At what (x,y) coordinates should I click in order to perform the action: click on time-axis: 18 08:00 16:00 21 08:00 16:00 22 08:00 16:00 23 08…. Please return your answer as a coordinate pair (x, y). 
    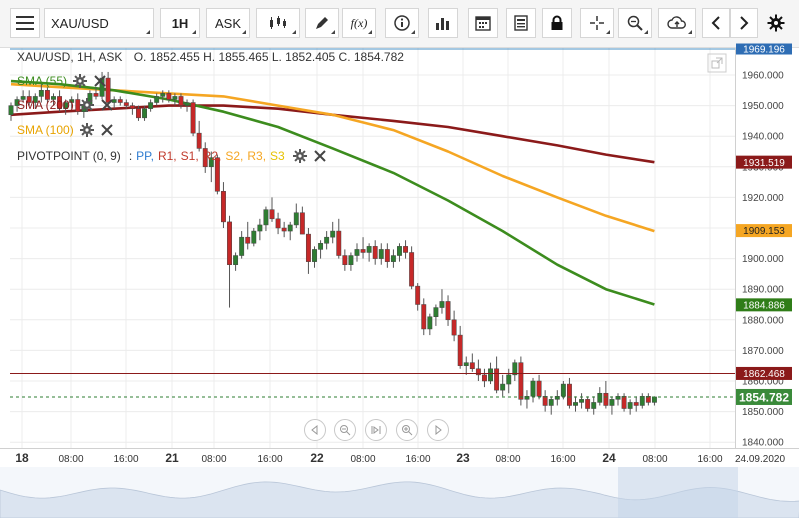
    Looking at the image, I should click on (399, 457).